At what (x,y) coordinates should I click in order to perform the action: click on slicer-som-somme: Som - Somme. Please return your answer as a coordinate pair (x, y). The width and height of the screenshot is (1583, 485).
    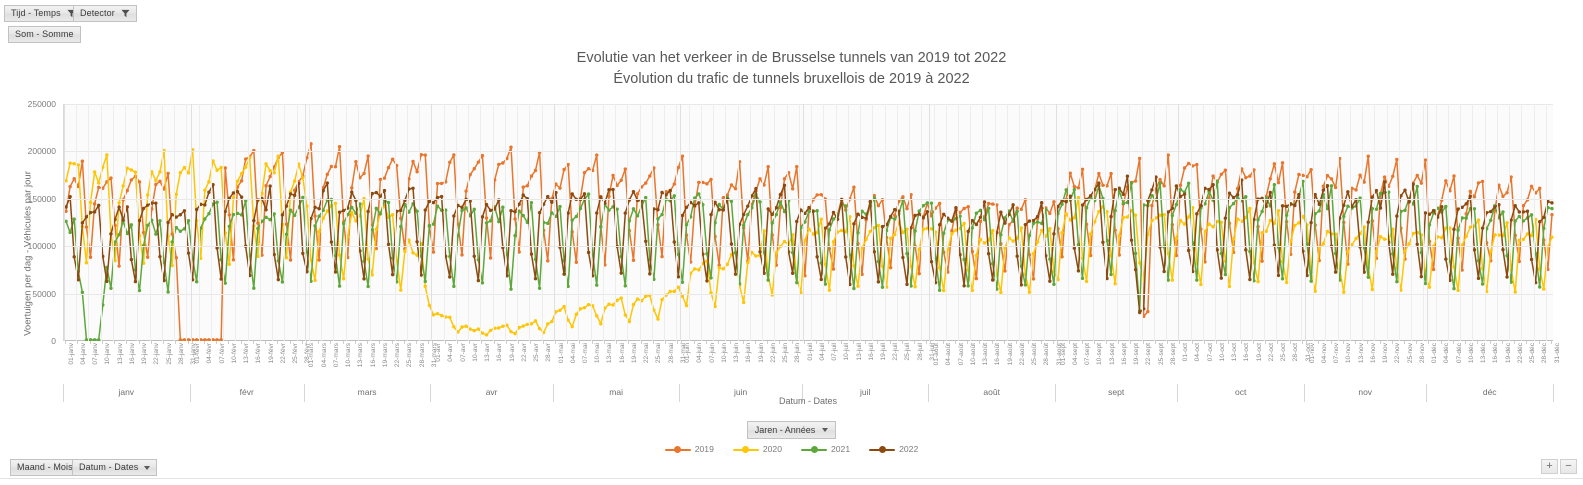
    Looking at the image, I should click on (44, 34).